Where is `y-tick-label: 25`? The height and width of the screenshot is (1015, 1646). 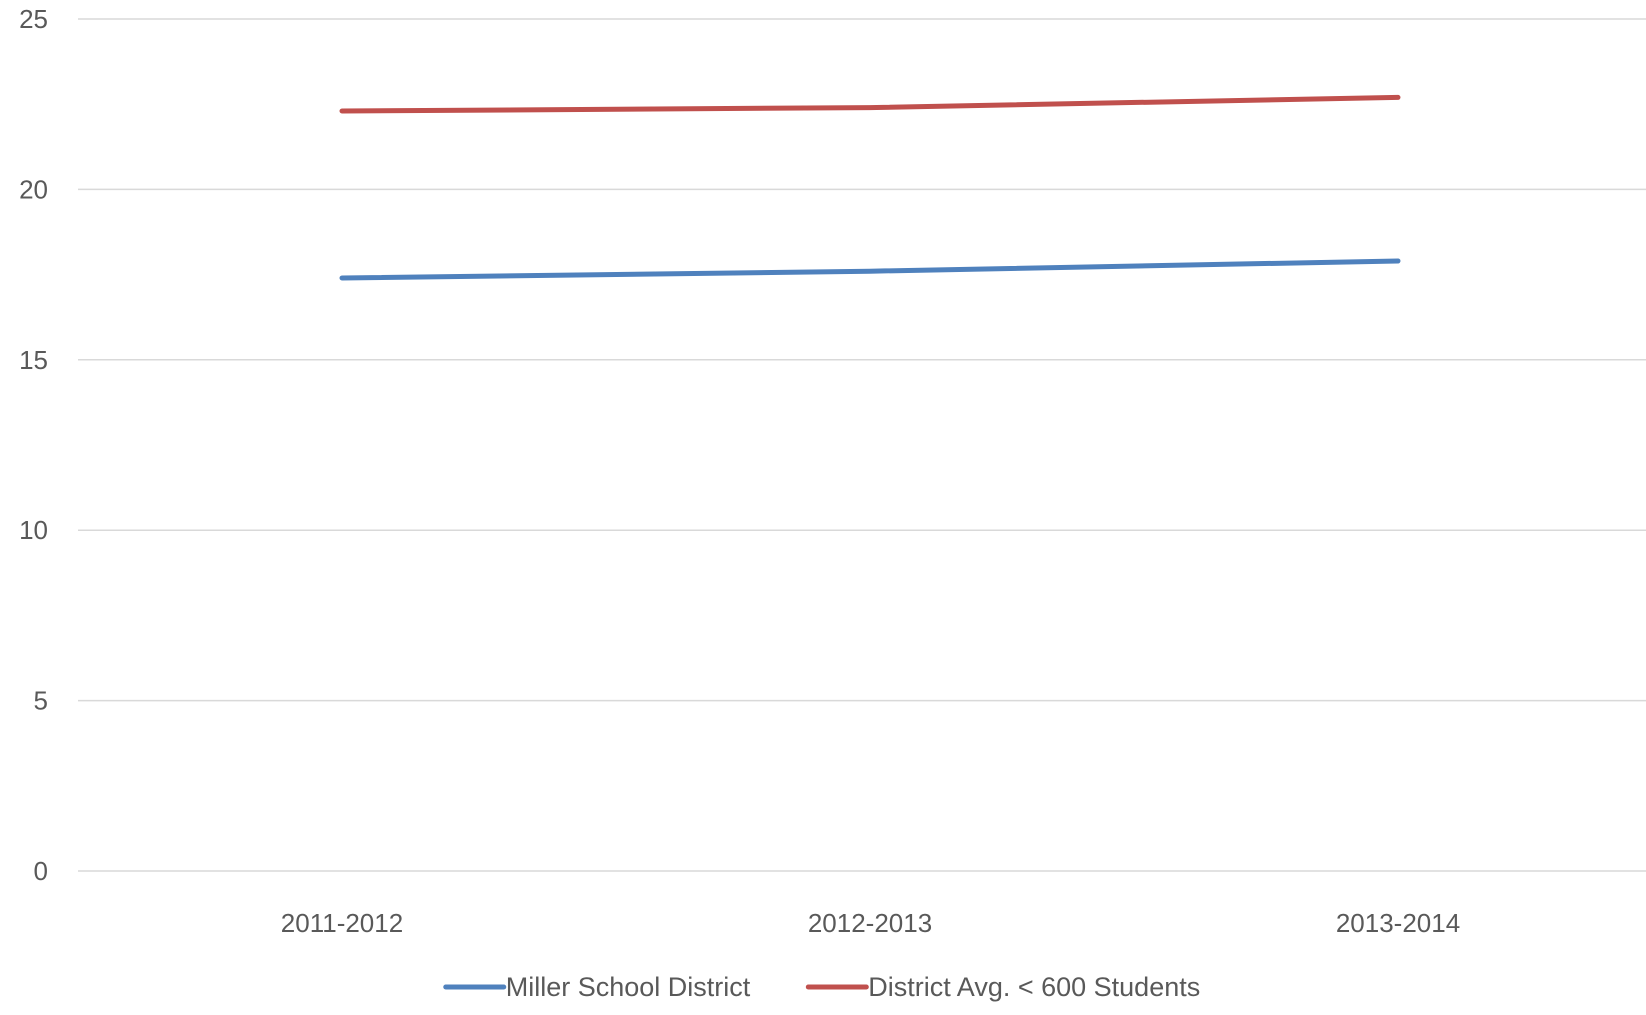 y-tick-label: 25 is located at coordinates (33, 19).